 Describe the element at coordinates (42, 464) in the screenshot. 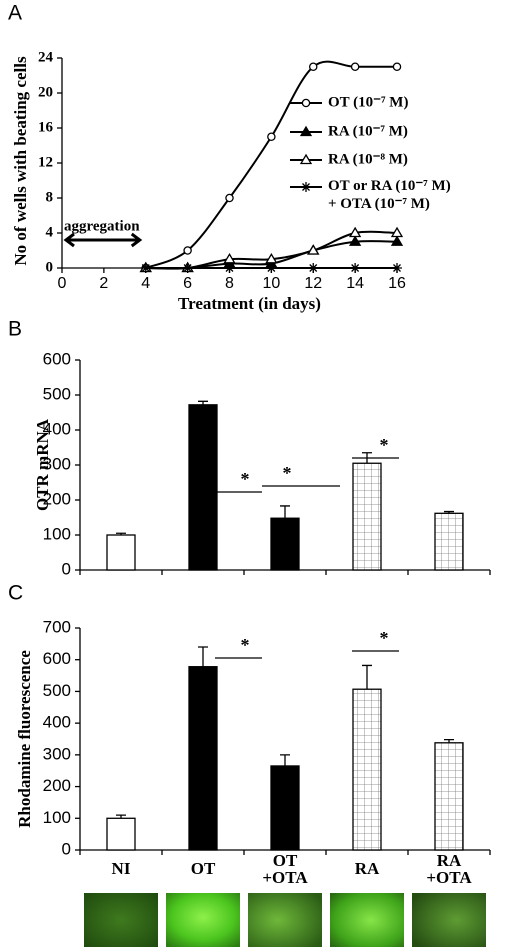

I see `y-axis-label: OTR mRNA` at that location.